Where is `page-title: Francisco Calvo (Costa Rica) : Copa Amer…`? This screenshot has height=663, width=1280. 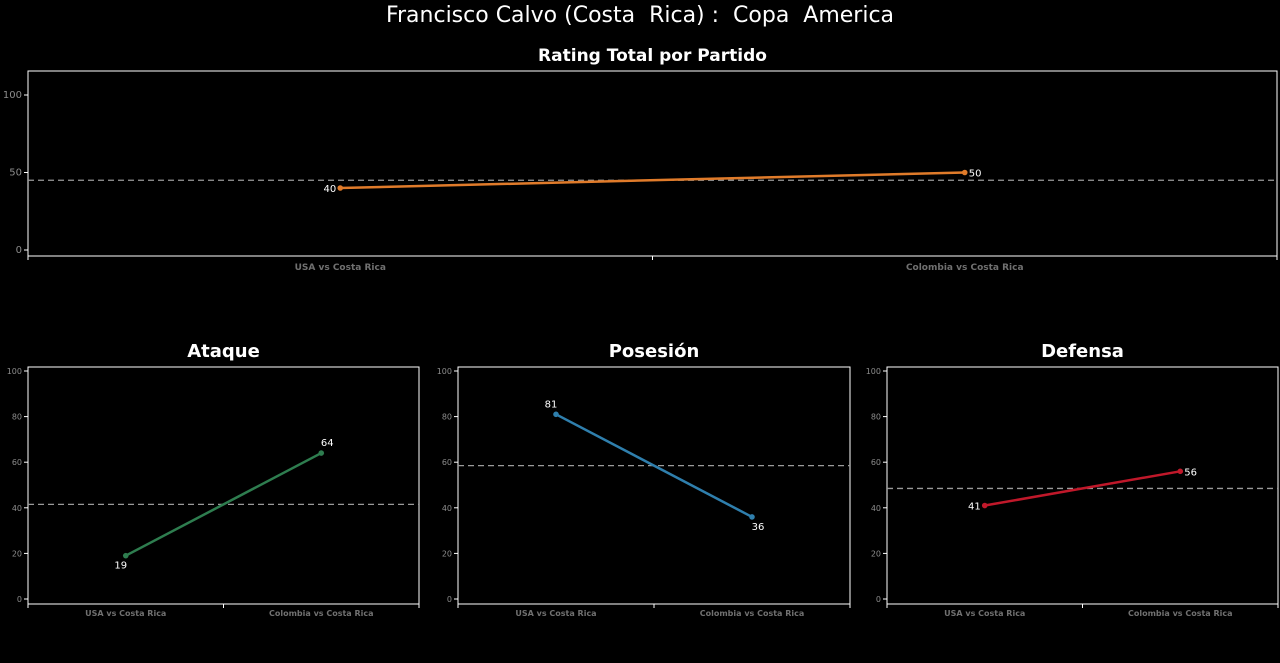
page-title: Francisco Calvo (Costa Rica) : Copa Amer… is located at coordinates (640, 15).